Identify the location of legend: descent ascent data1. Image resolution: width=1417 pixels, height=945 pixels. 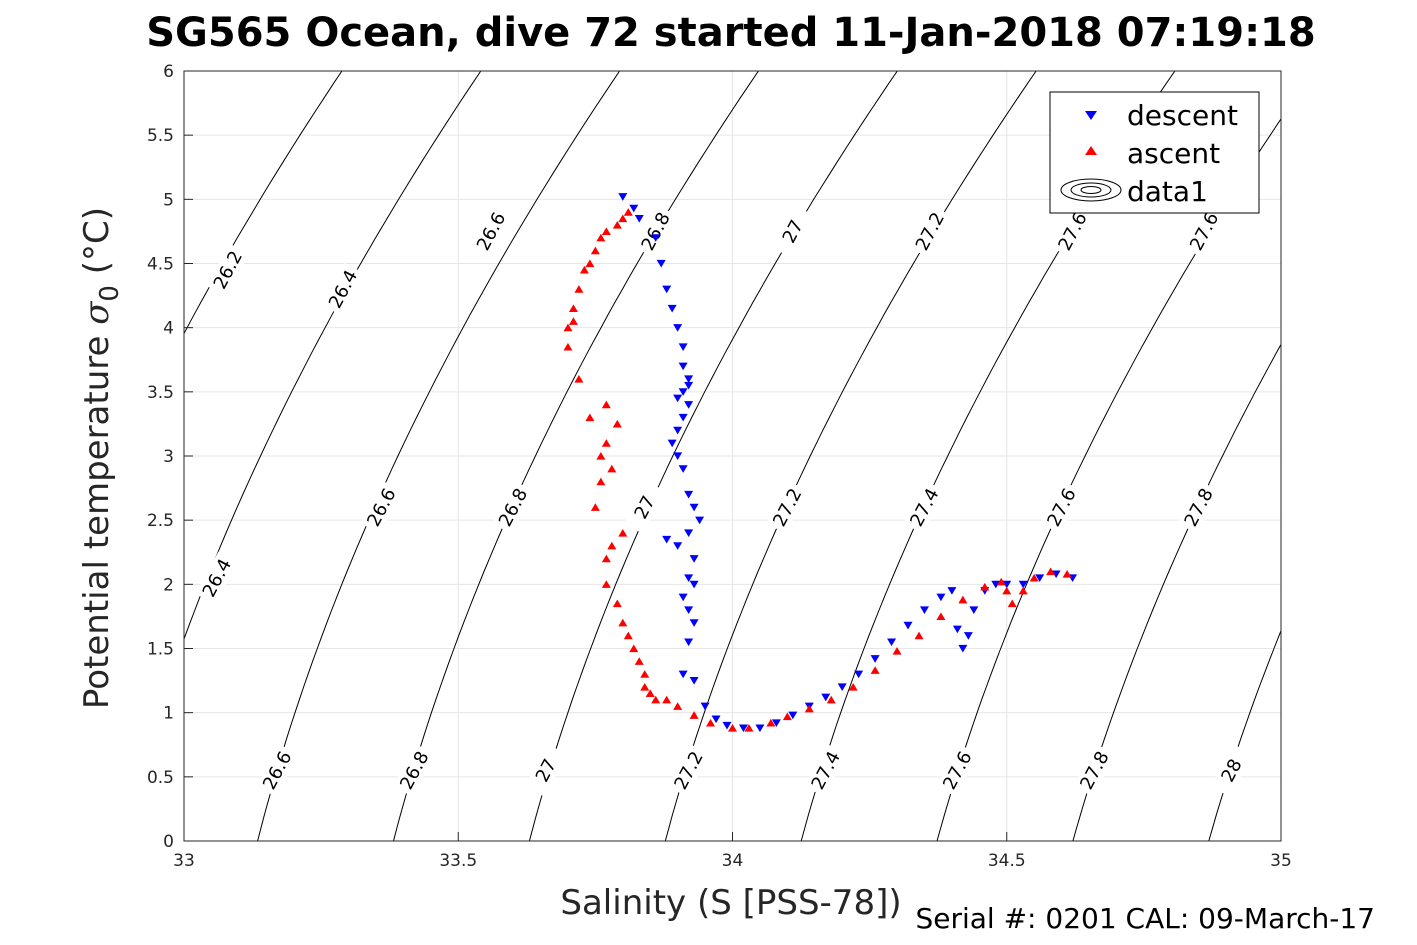
(1154, 152).